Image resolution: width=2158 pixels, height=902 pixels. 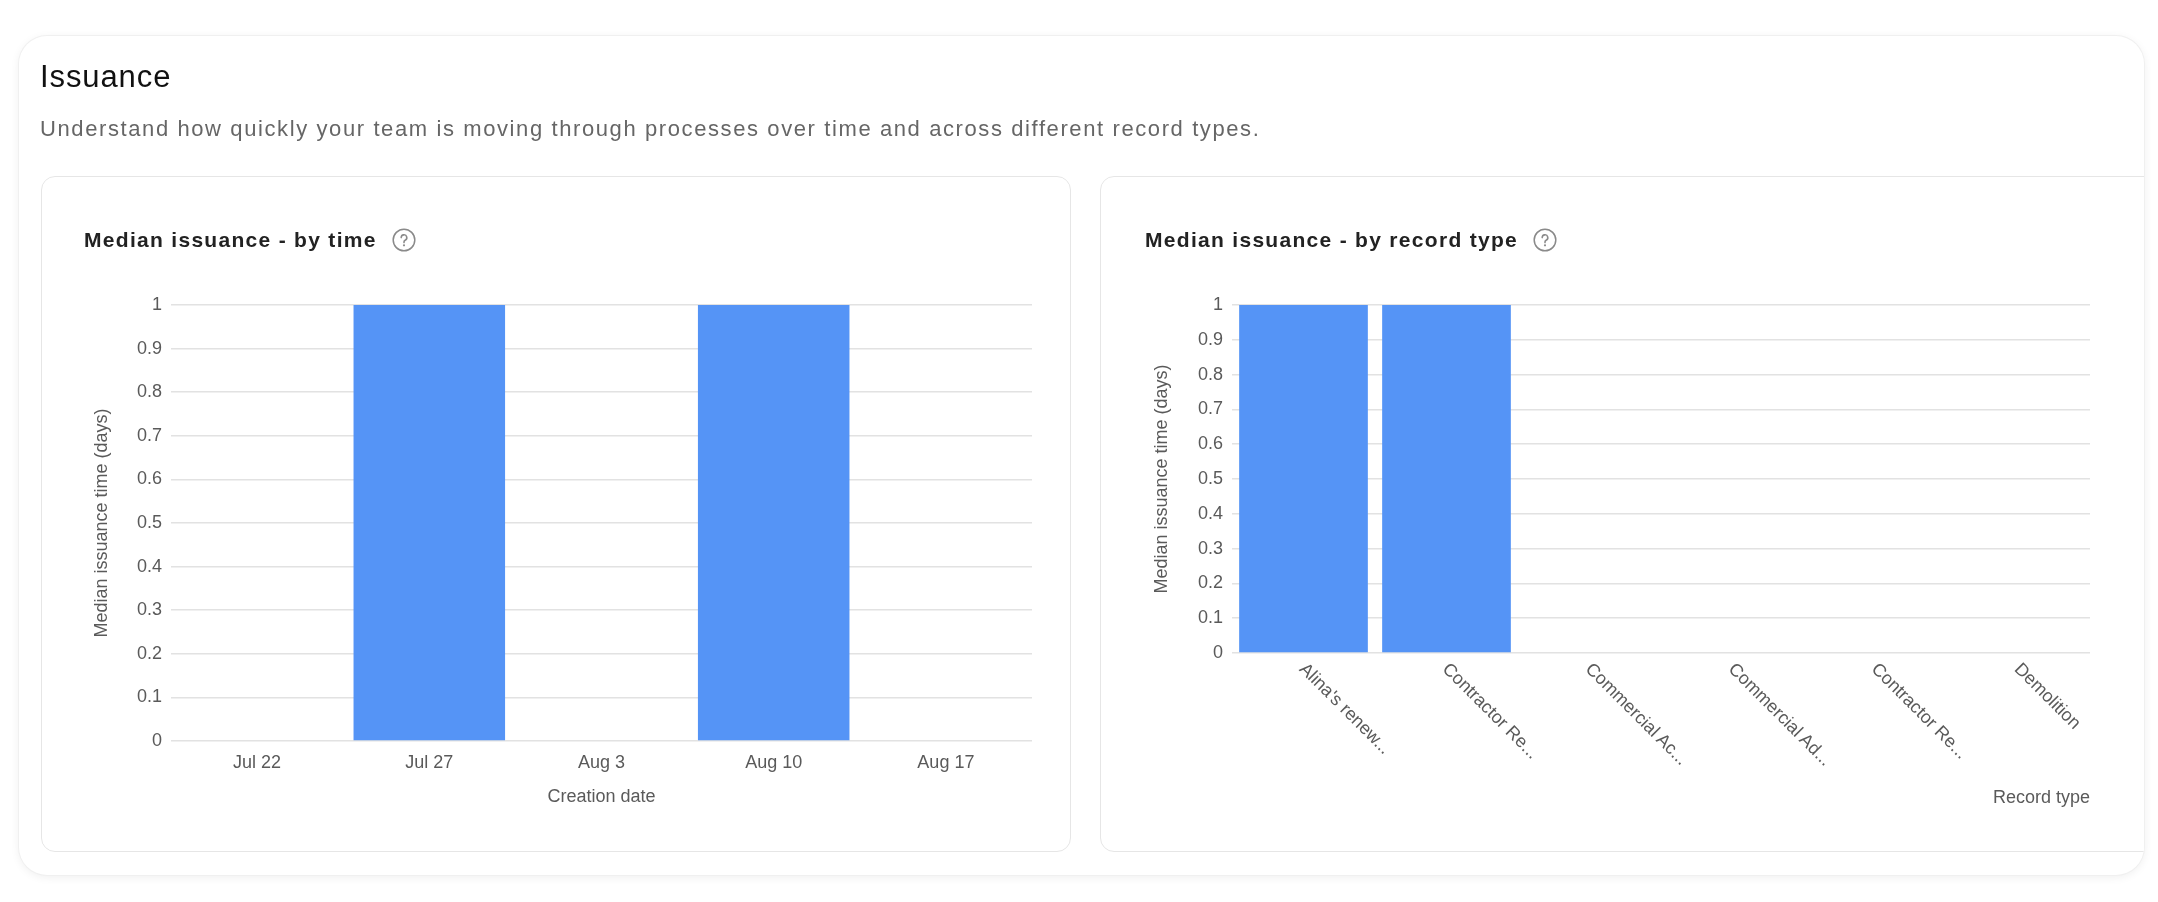 I want to click on text: Understand how quickly your team is moving through processes over time and across different record types., so click(x=650, y=128).